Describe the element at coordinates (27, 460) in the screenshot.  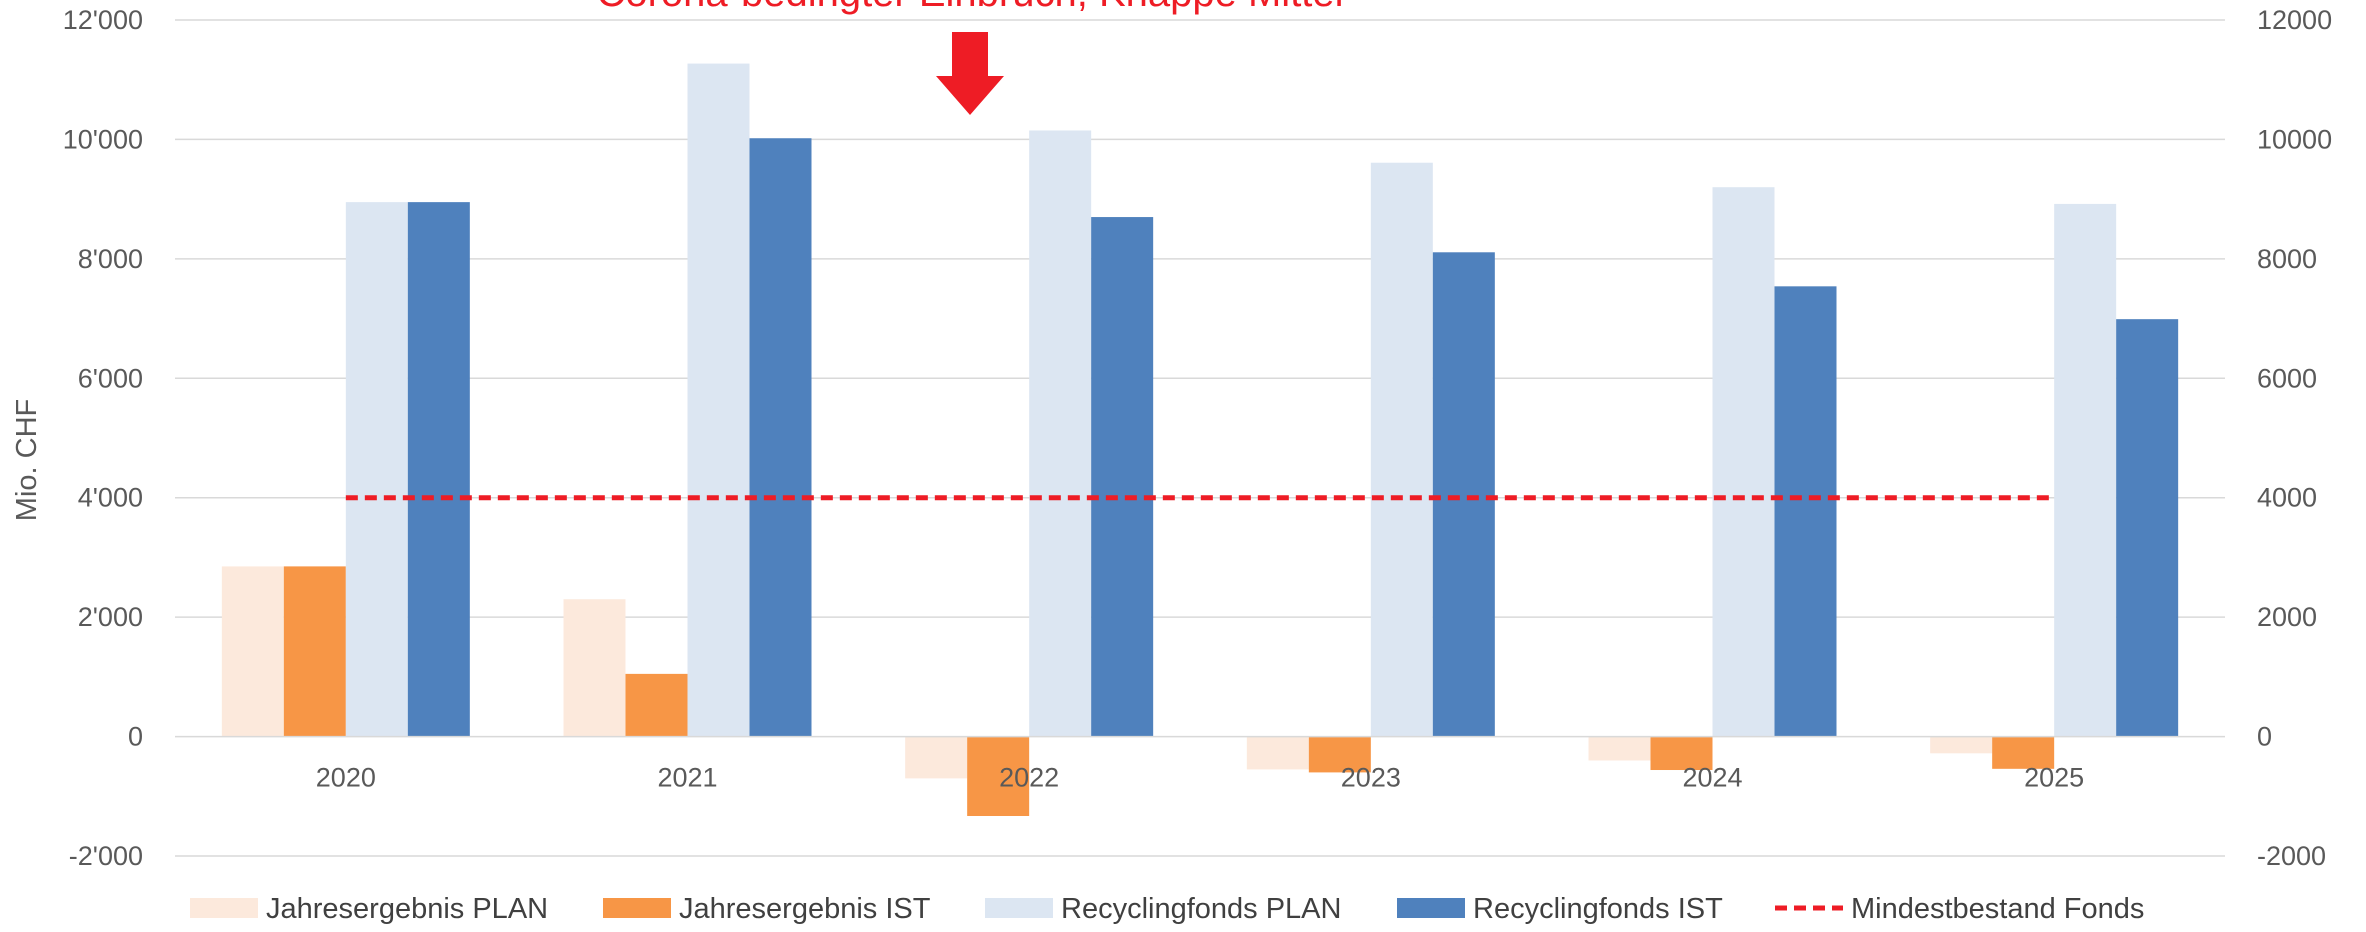
I see `y-axis-label: Mio. CHF` at that location.